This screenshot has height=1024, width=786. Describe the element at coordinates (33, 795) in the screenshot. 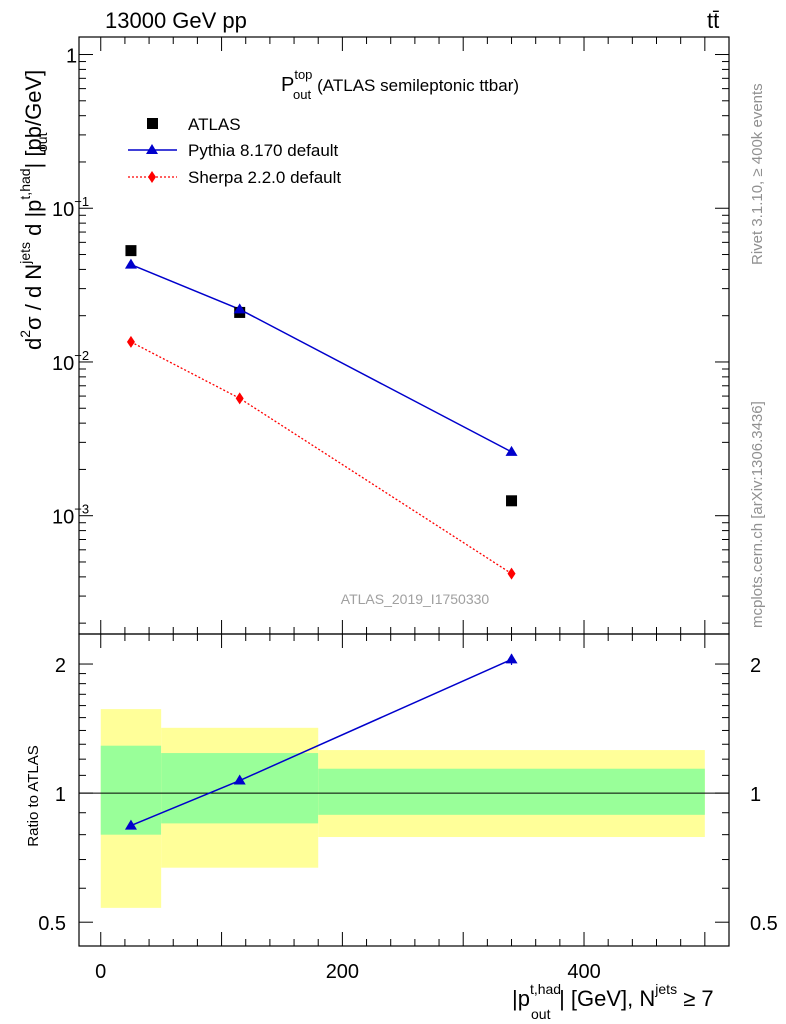

I see `ratio-ylabel: Ratio to ATLAS` at that location.